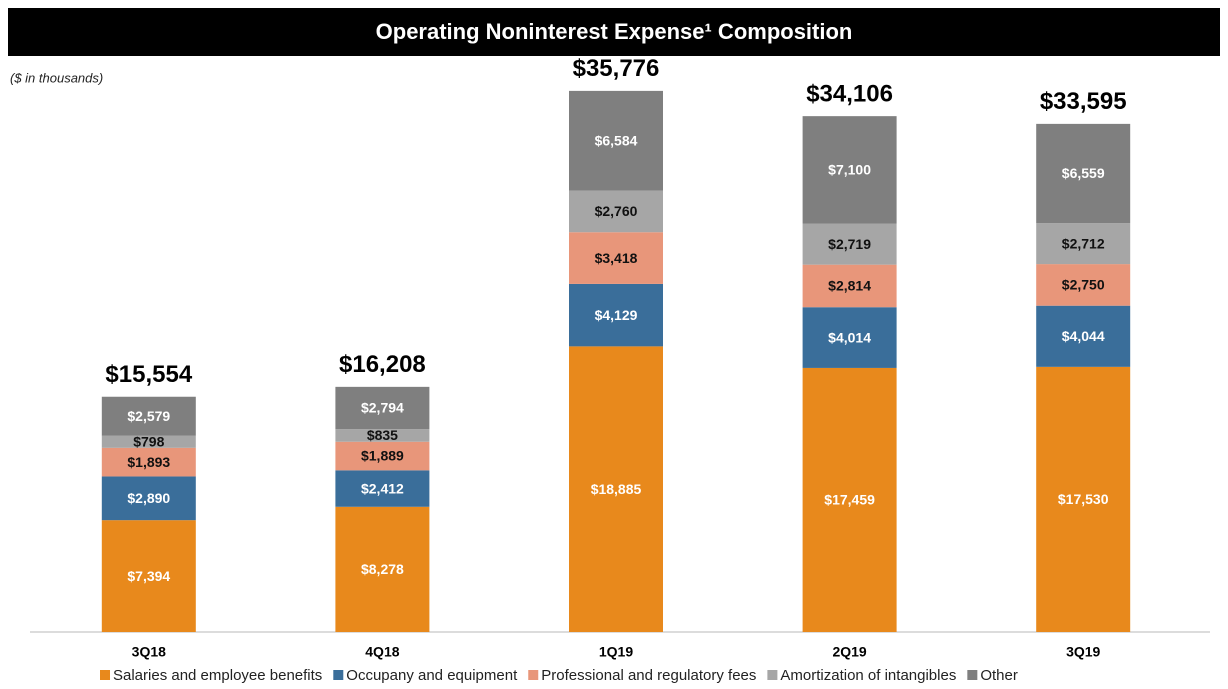  I want to click on value-label: $17,530, so click(1083, 499).